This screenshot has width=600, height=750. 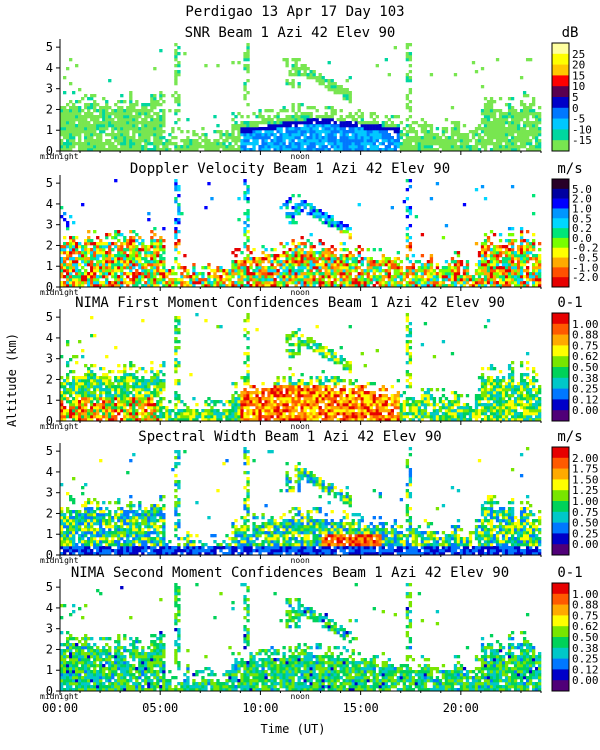 What do you see at coordinates (560, 184) in the screenshot?
I see `colorbar-swatch` at bounding box center [560, 184].